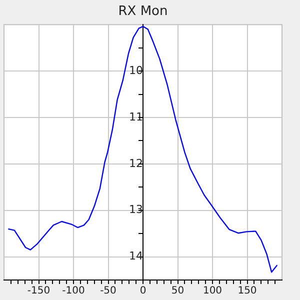  Describe the element at coordinates (143, 291) in the screenshot. I see `x-tick-label: 0` at that location.